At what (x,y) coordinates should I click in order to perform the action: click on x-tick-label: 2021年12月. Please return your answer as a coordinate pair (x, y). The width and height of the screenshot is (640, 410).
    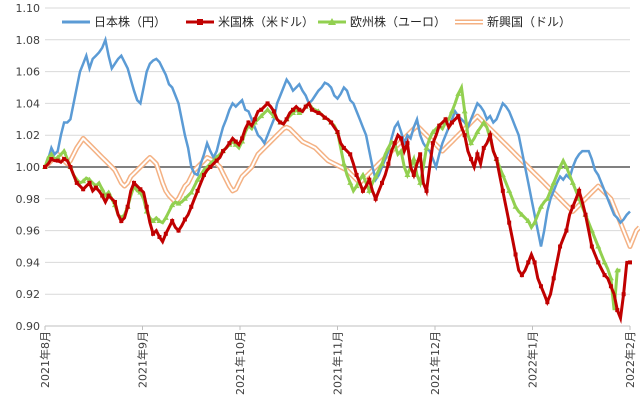
    Looking at the image, I should click on (435, 363).